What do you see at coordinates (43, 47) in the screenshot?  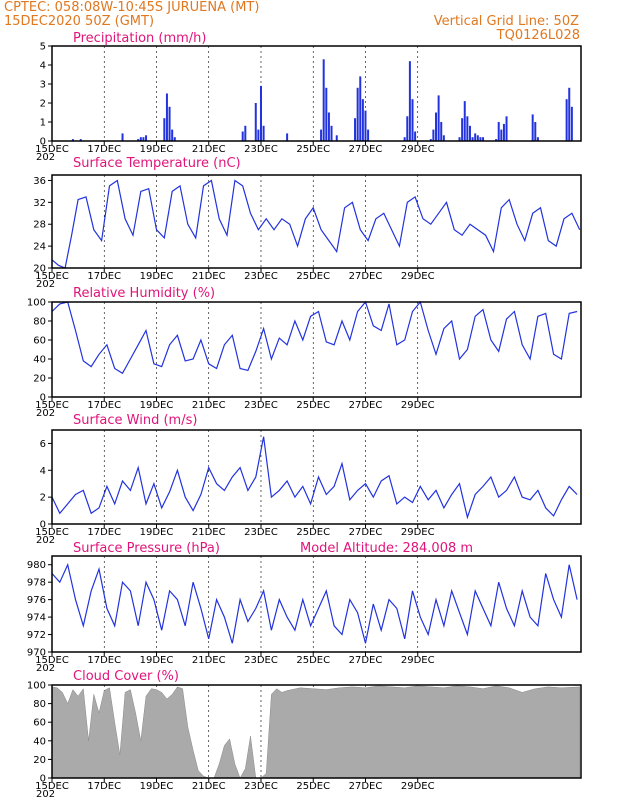 I see `y-tick-label: 5` at bounding box center [43, 47].